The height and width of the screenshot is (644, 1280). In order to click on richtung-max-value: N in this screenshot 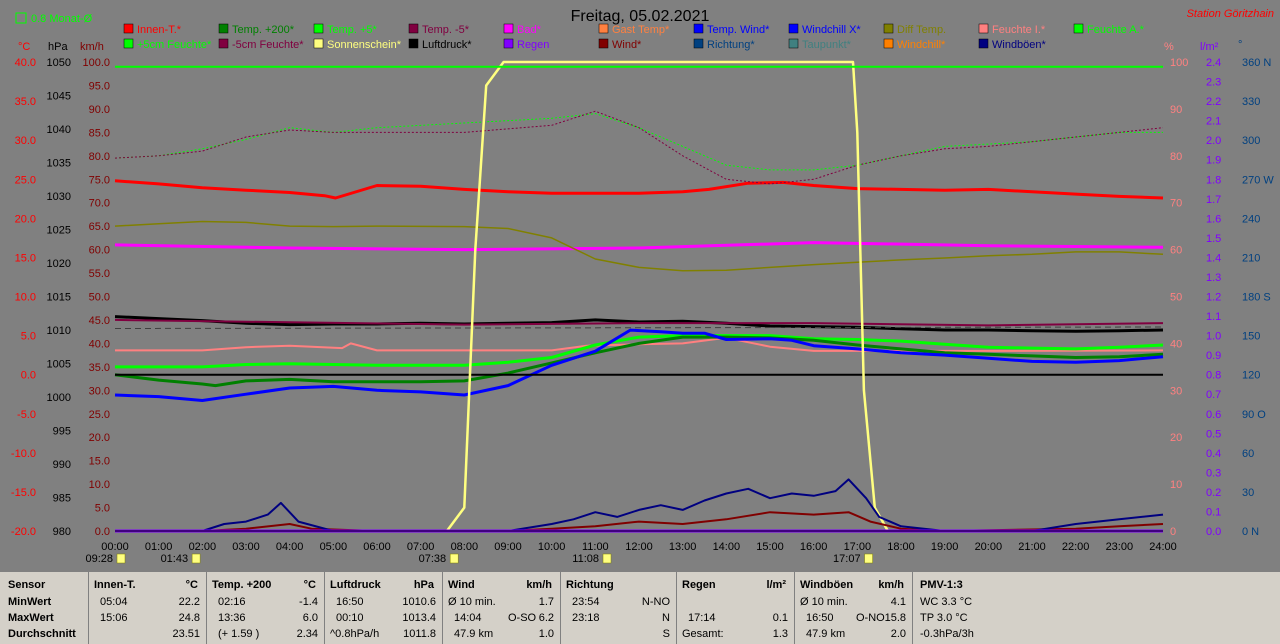, I will do `click(666, 618)`.